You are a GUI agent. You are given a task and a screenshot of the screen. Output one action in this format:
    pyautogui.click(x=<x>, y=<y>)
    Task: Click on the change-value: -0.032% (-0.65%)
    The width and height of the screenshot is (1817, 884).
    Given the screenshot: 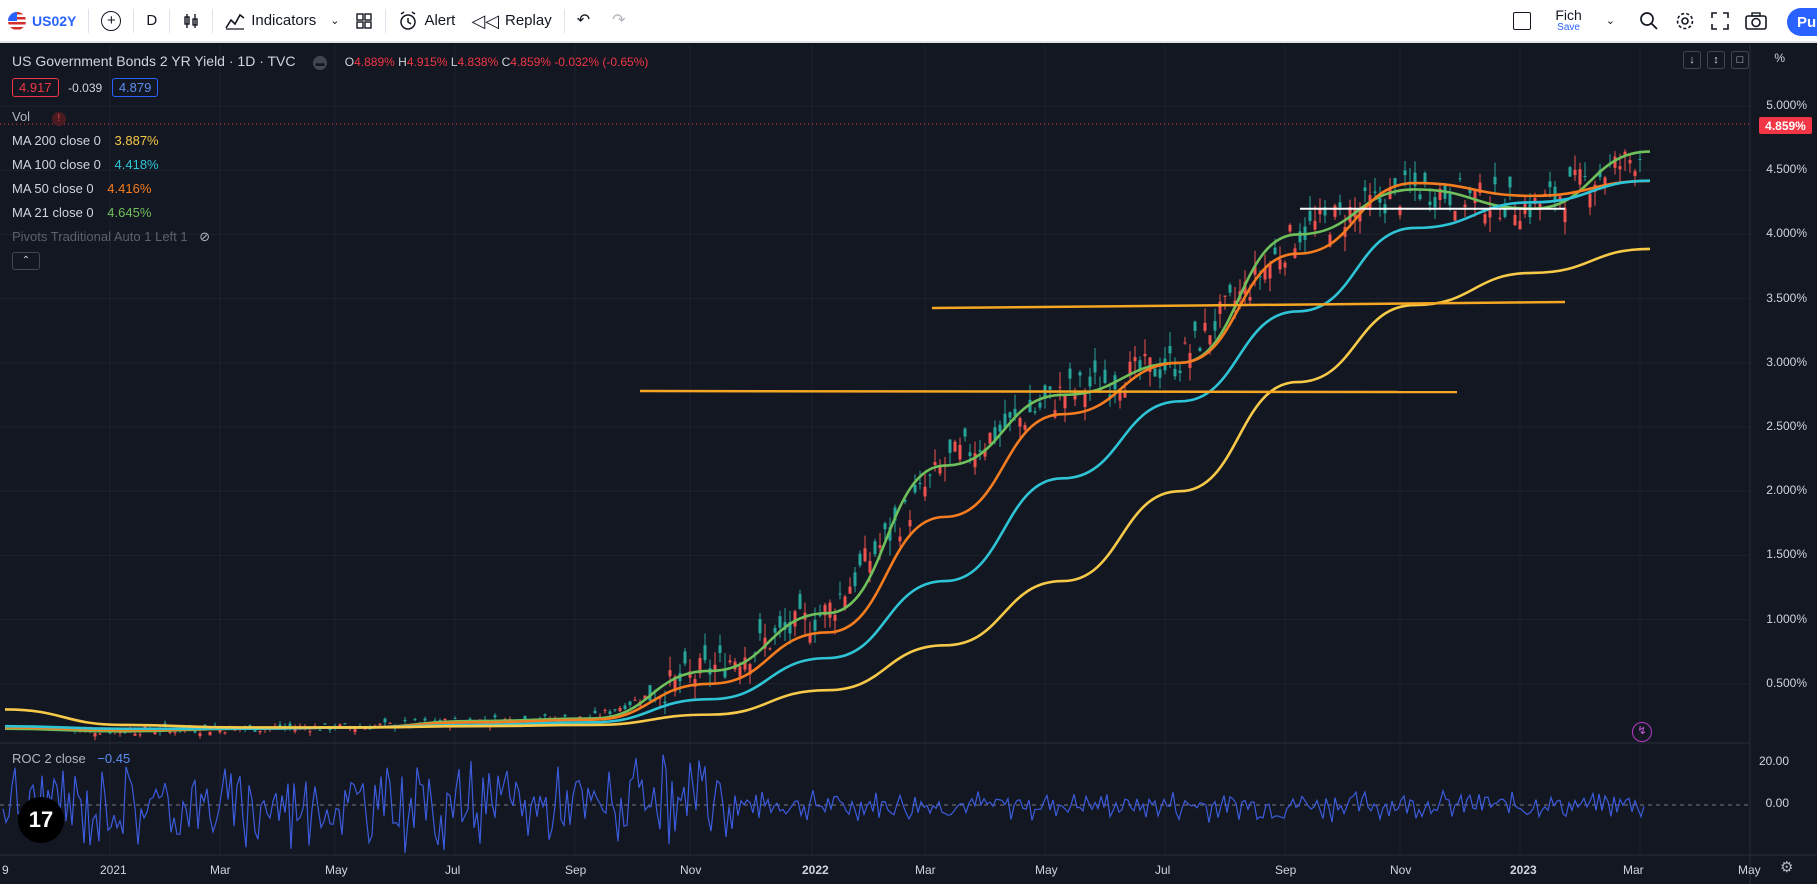 What is the action you would take?
    pyautogui.click(x=601, y=62)
    